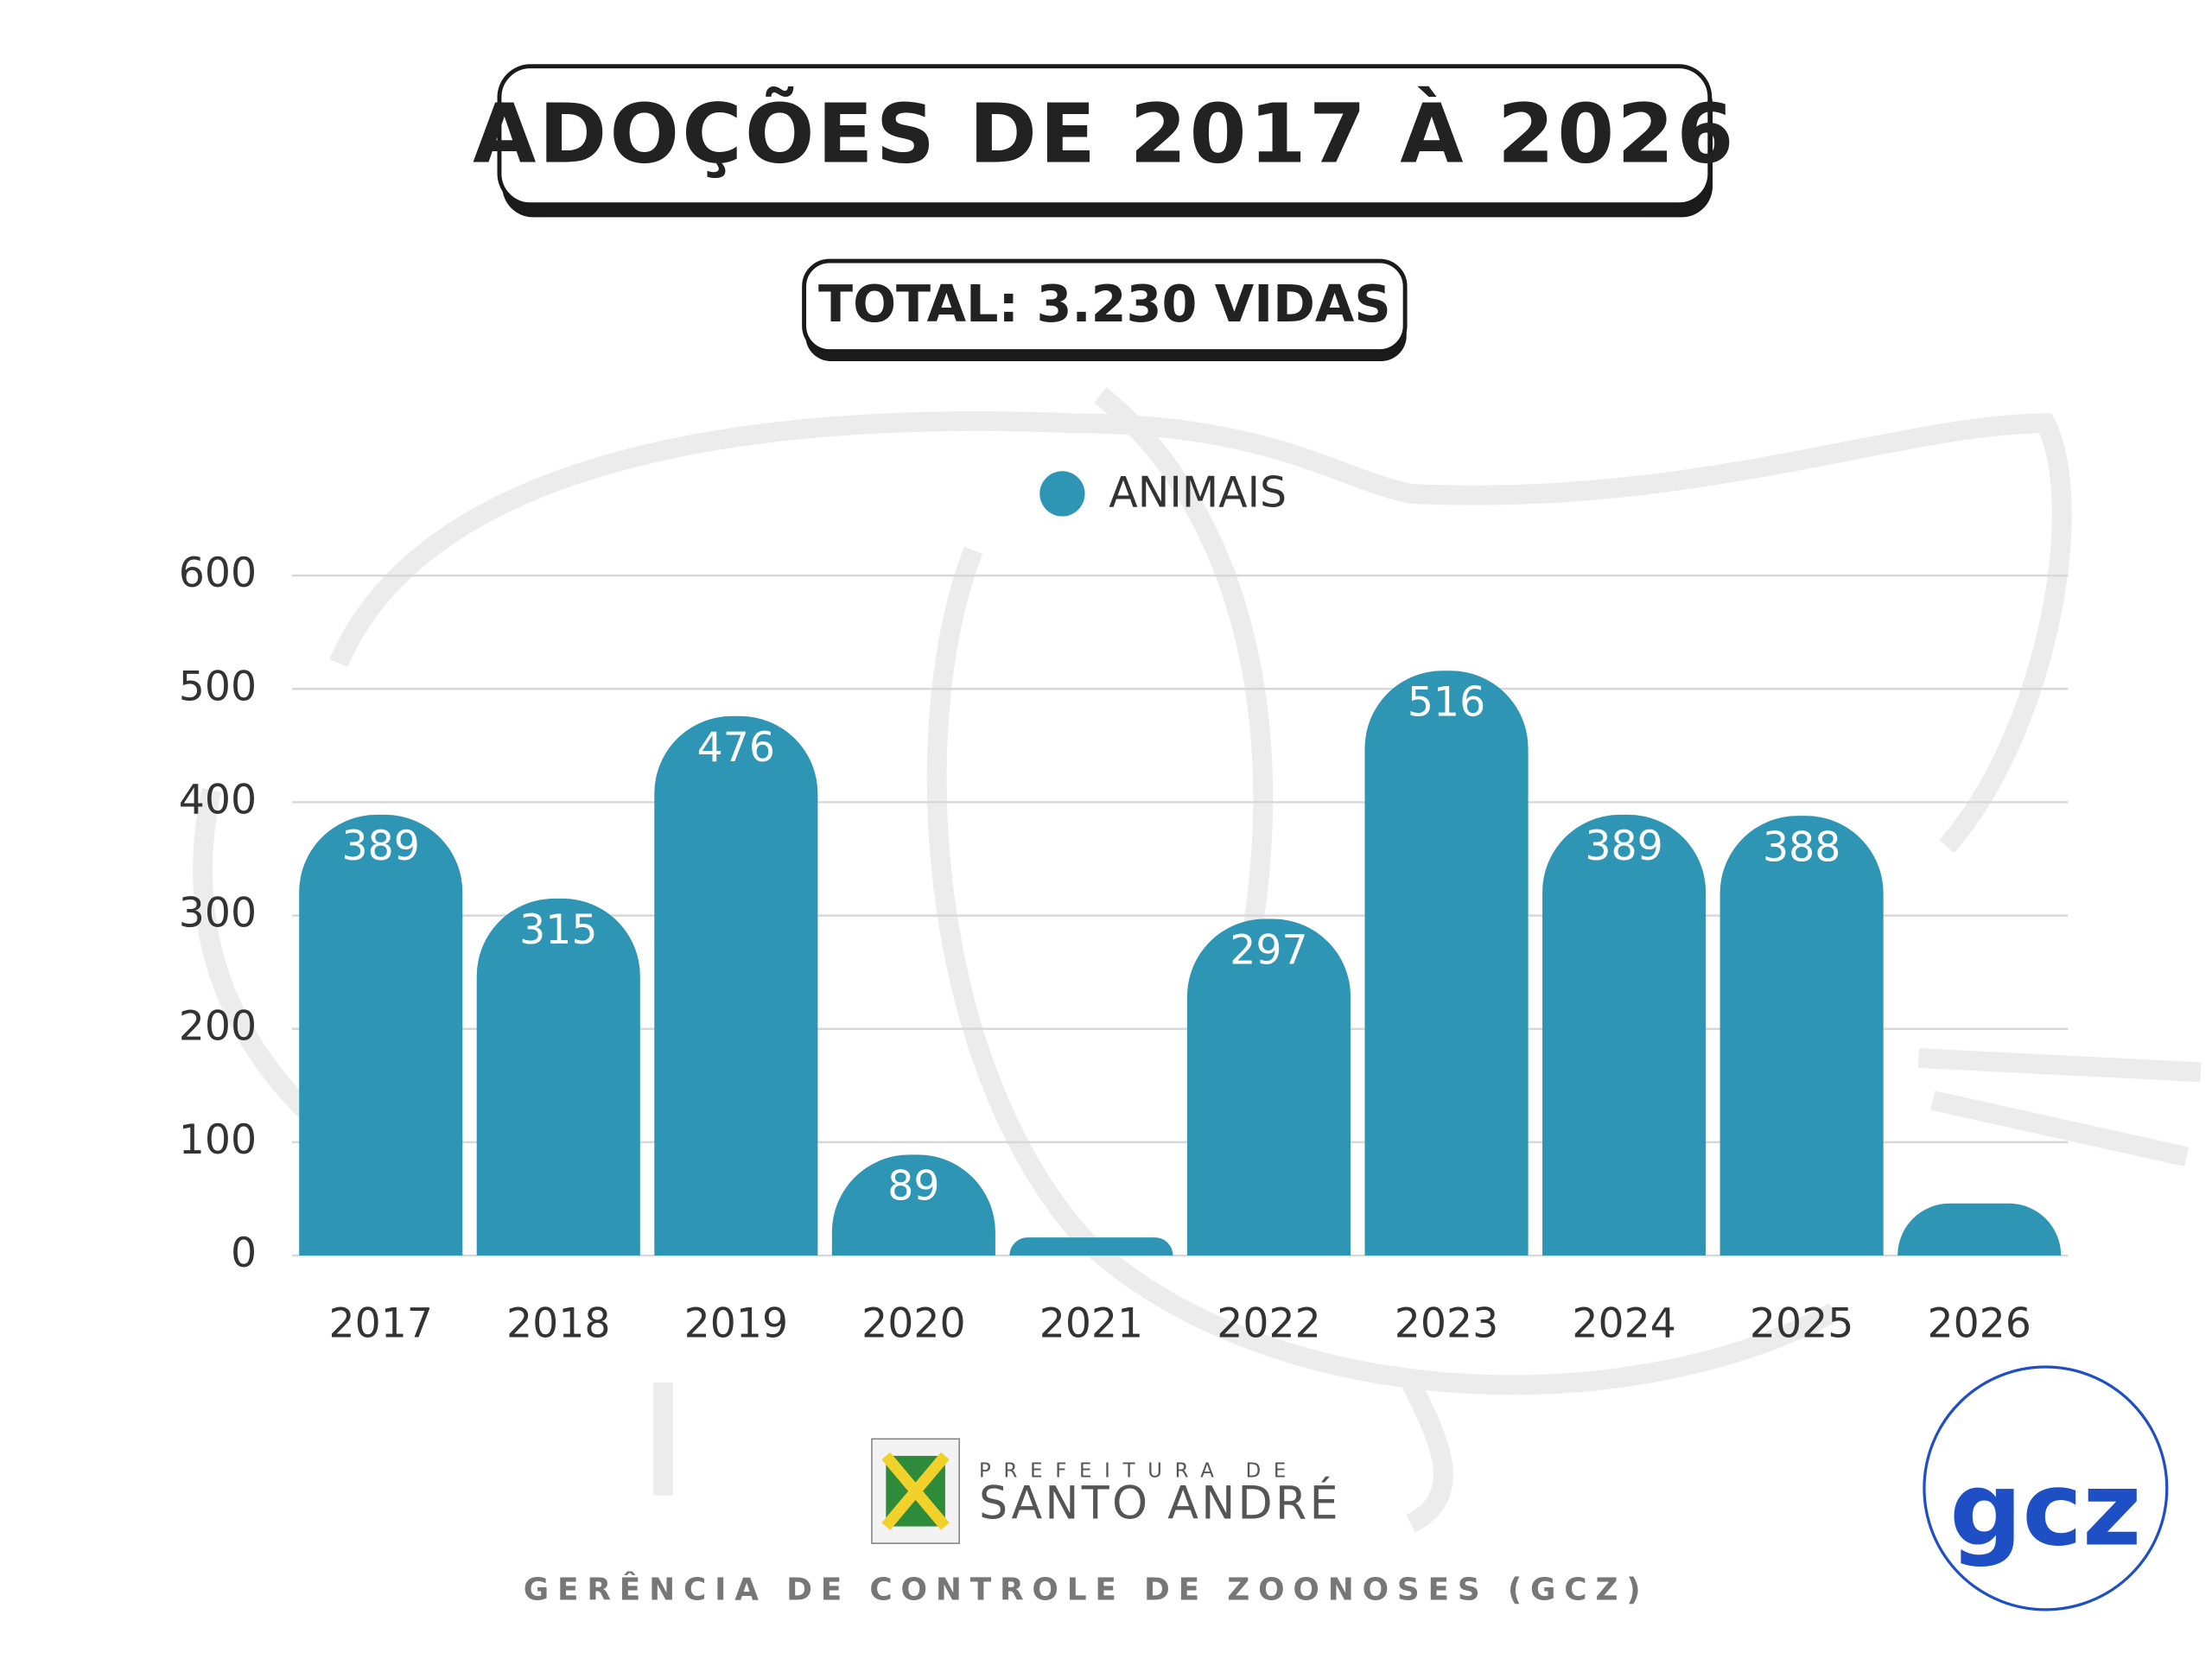 Image resolution: width=2212 pixels, height=1659 pixels. Describe the element at coordinates (736, 748) in the screenshot. I see `data-label: 476` at that location.